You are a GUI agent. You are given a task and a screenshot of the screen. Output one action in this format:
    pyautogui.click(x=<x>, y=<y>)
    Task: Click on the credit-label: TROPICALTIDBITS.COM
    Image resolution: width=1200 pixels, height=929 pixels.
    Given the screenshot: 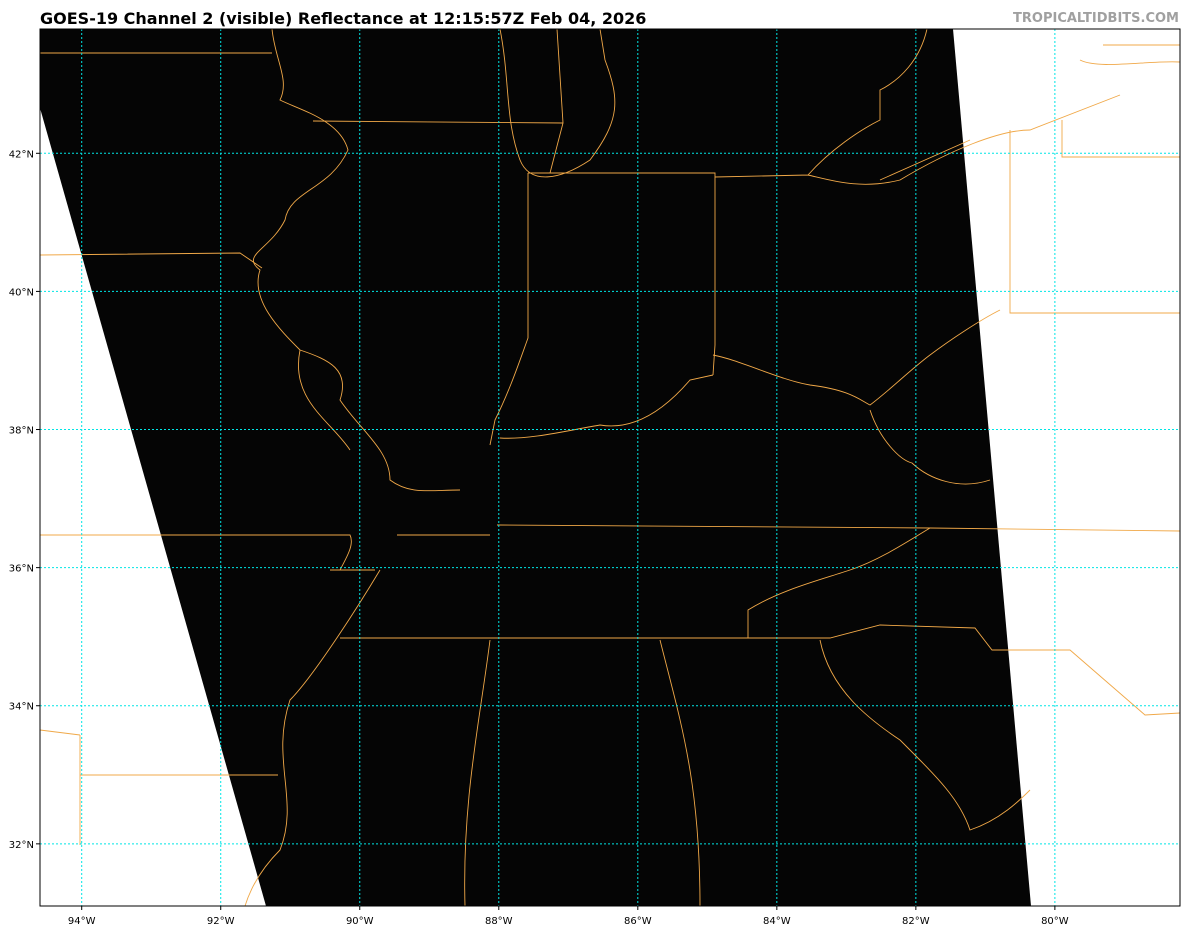 What is the action you would take?
    pyautogui.click(x=1096, y=18)
    